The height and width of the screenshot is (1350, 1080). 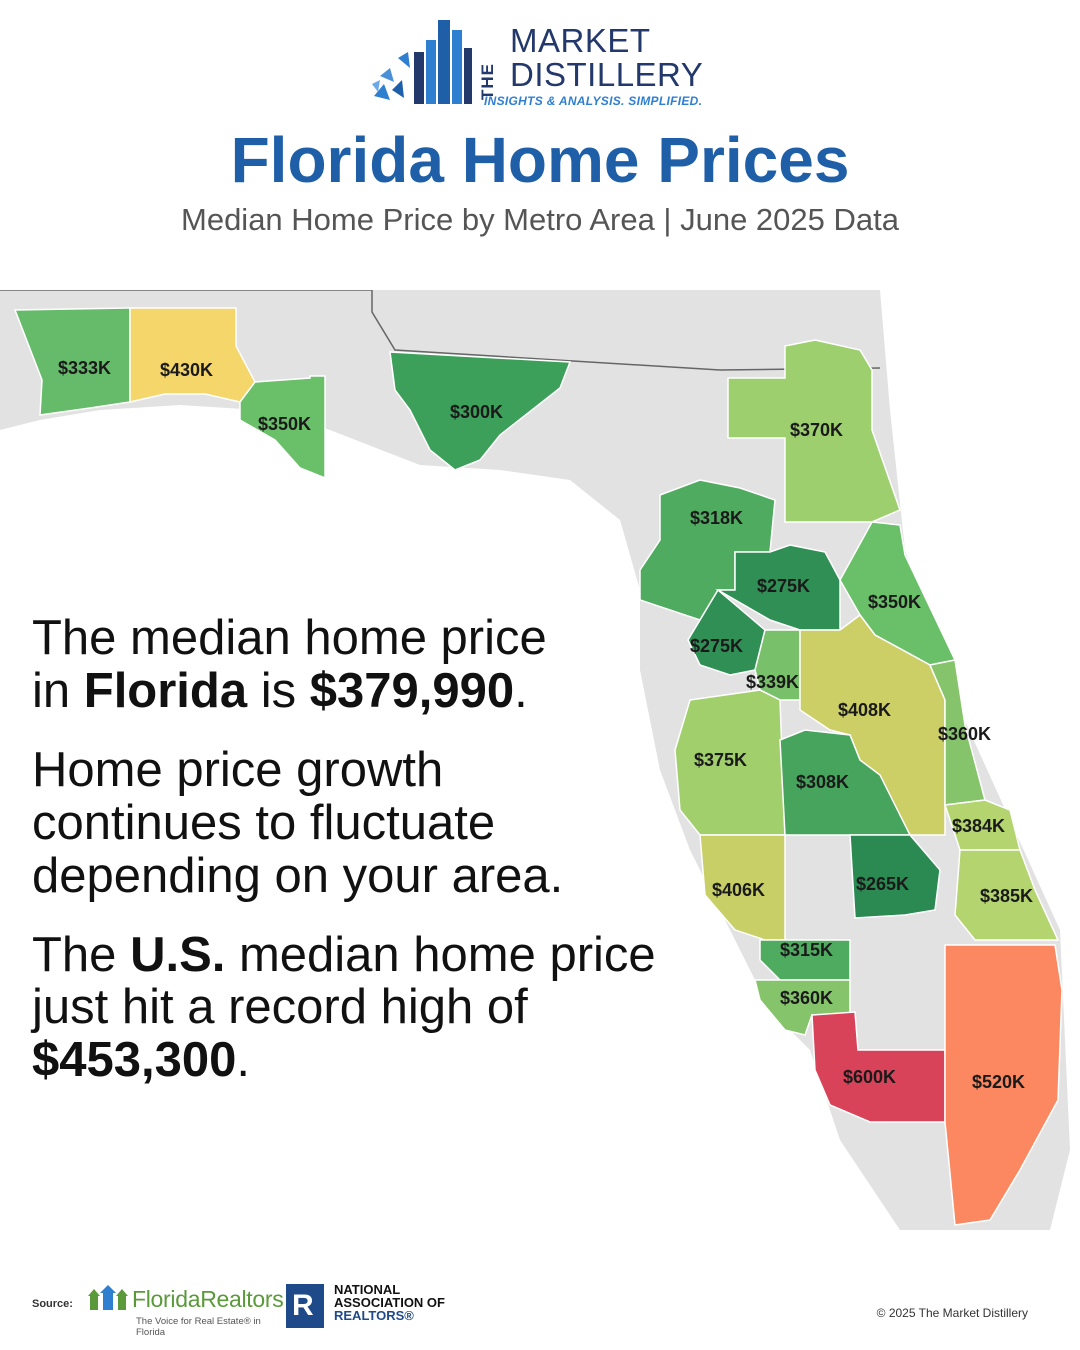 What do you see at coordinates (386, 1306) in the screenshot?
I see `nar-logo: R NATIONAL ASSOCIATION OF REALTORS®` at bounding box center [386, 1306].